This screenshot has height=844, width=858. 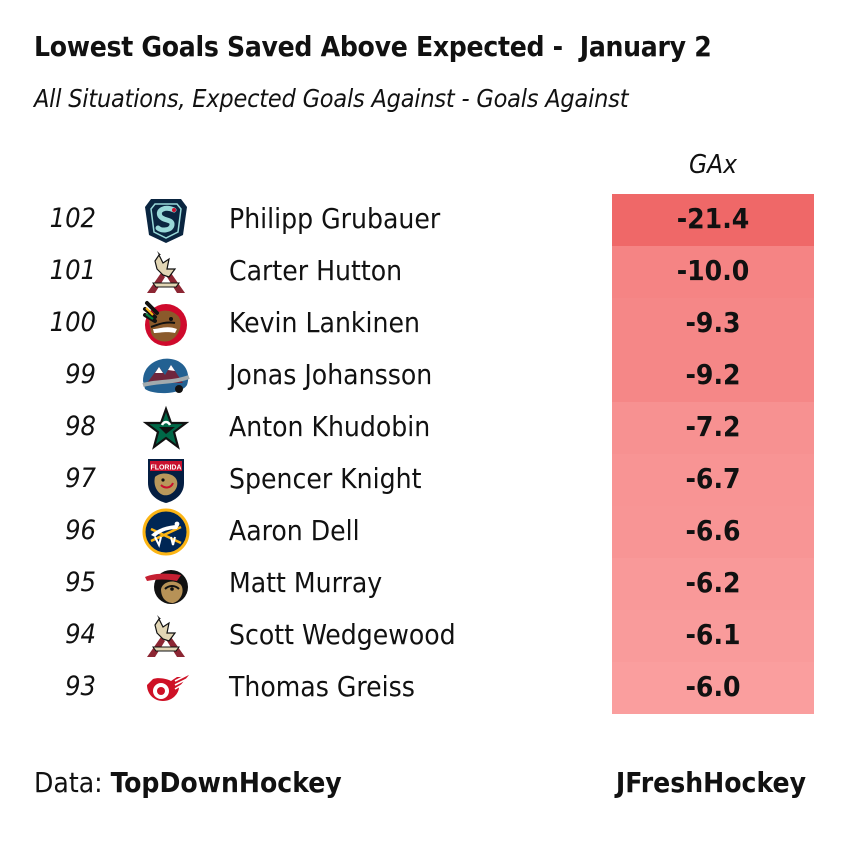 I want to click on table-row: 99 Jonas Johansson -9.2, so click(x=429, y=376).